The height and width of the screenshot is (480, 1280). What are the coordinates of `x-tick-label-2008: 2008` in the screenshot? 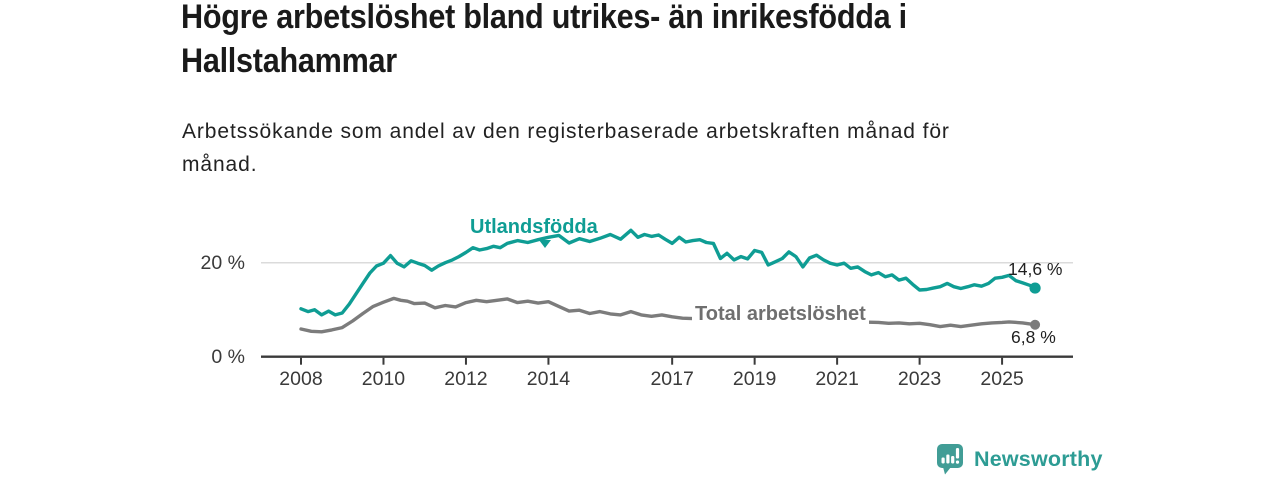 It's located at (301, 379).